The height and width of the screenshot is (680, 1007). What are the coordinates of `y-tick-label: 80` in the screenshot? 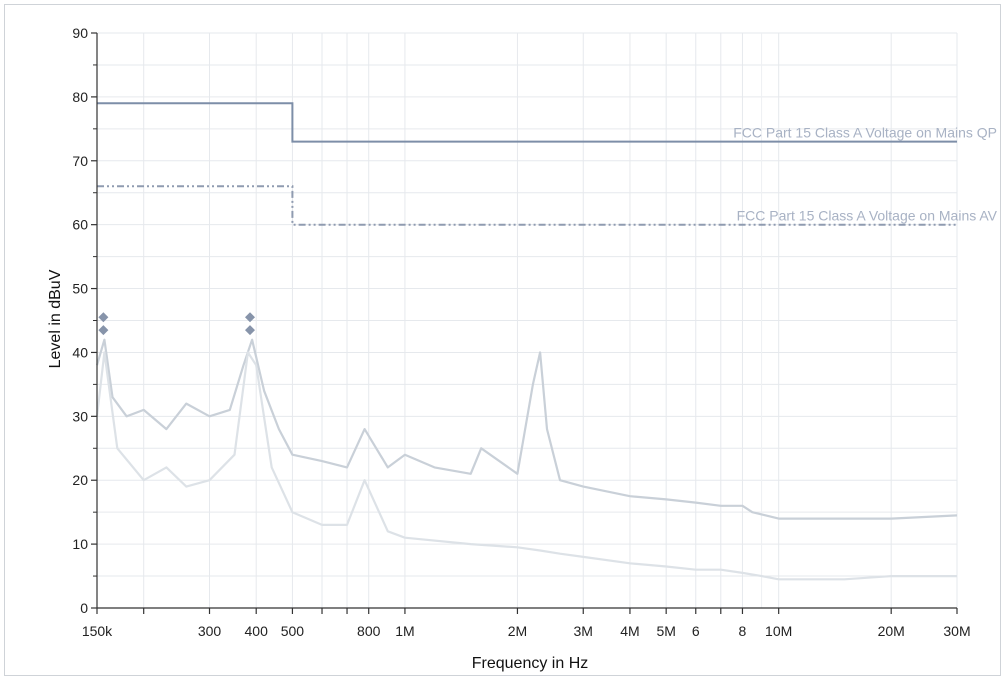 It's located at (80, 97).